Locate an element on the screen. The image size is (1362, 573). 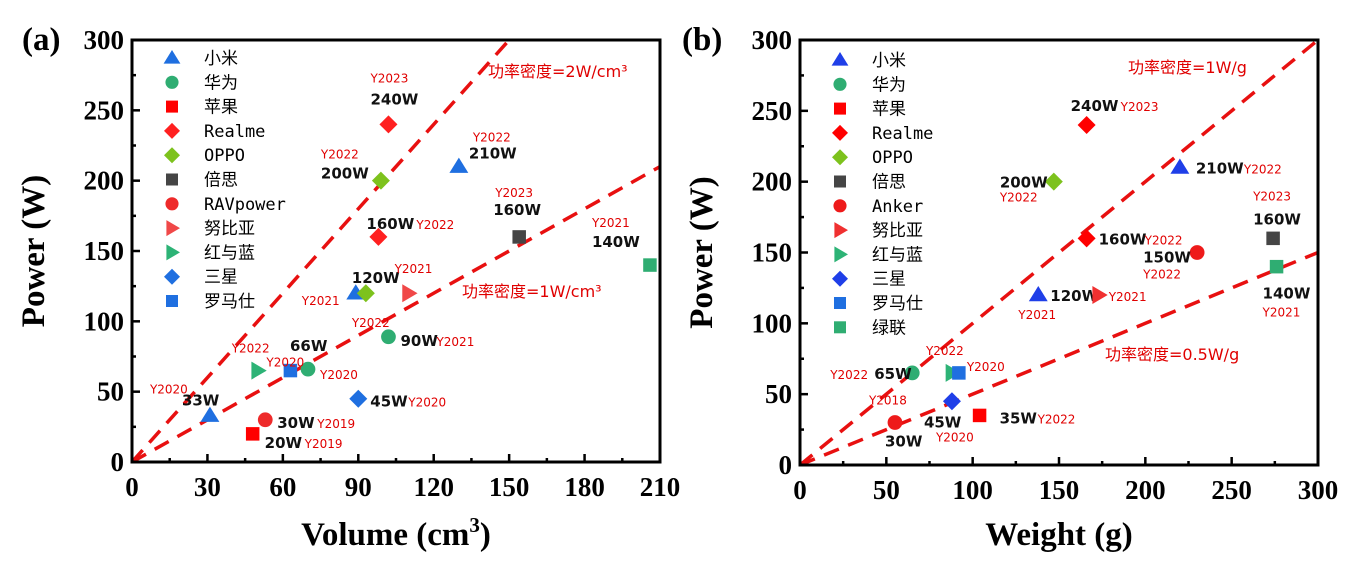
year-label: Y2018 is located at coordinates (887, 401).